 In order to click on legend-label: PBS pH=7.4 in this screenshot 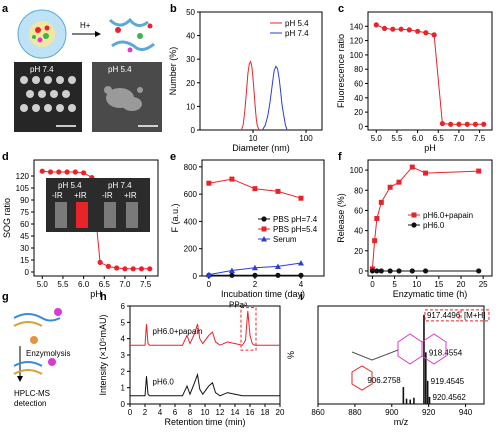, I will do `click(295, 219)`.